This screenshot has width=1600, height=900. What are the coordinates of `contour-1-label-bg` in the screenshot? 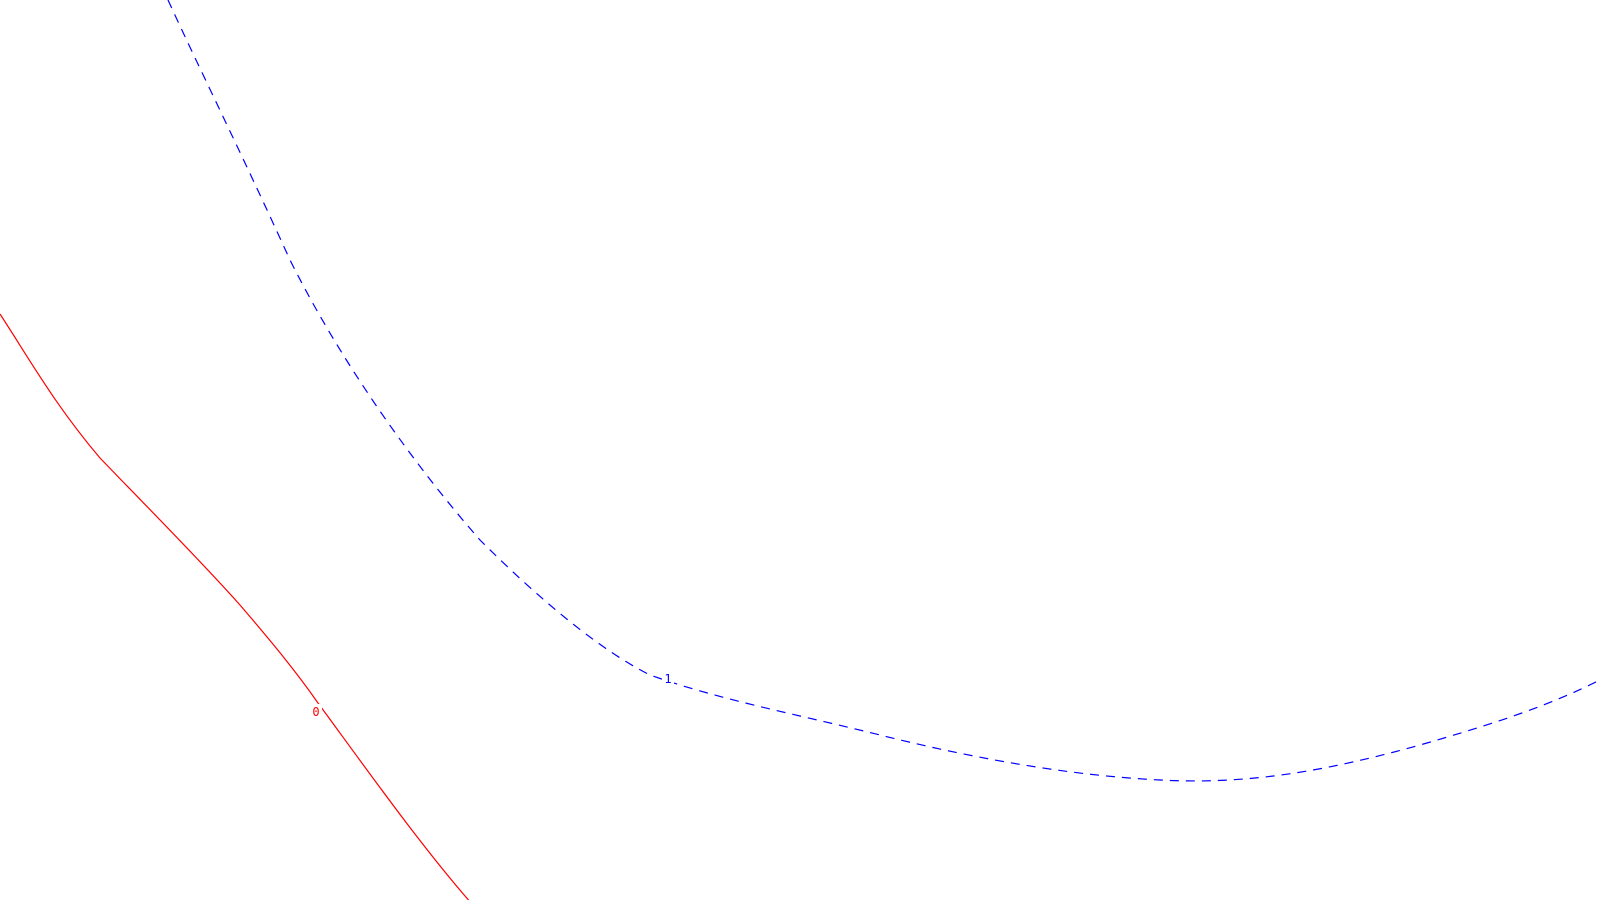 It's located at (668, 678).